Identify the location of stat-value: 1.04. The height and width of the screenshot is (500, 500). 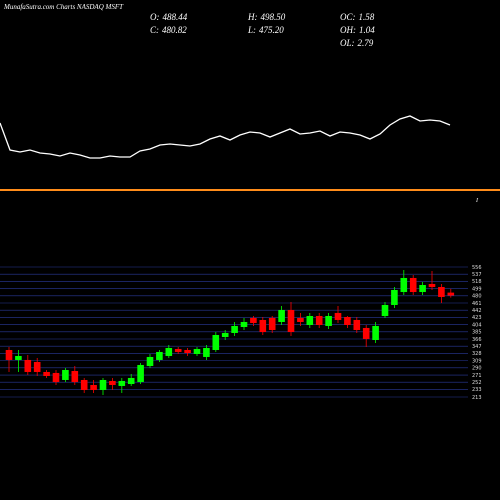
(367, 30).